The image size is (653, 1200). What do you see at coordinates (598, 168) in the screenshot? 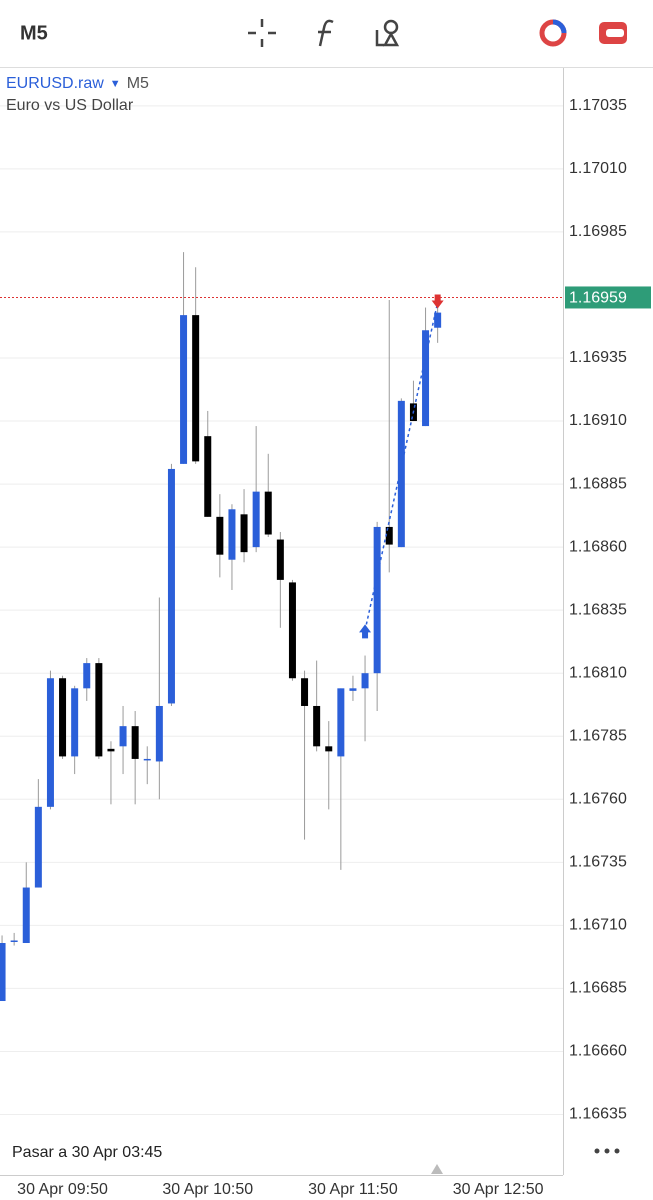
I see `y-tick-label: 1.17010` at bounding box center [598, 168].